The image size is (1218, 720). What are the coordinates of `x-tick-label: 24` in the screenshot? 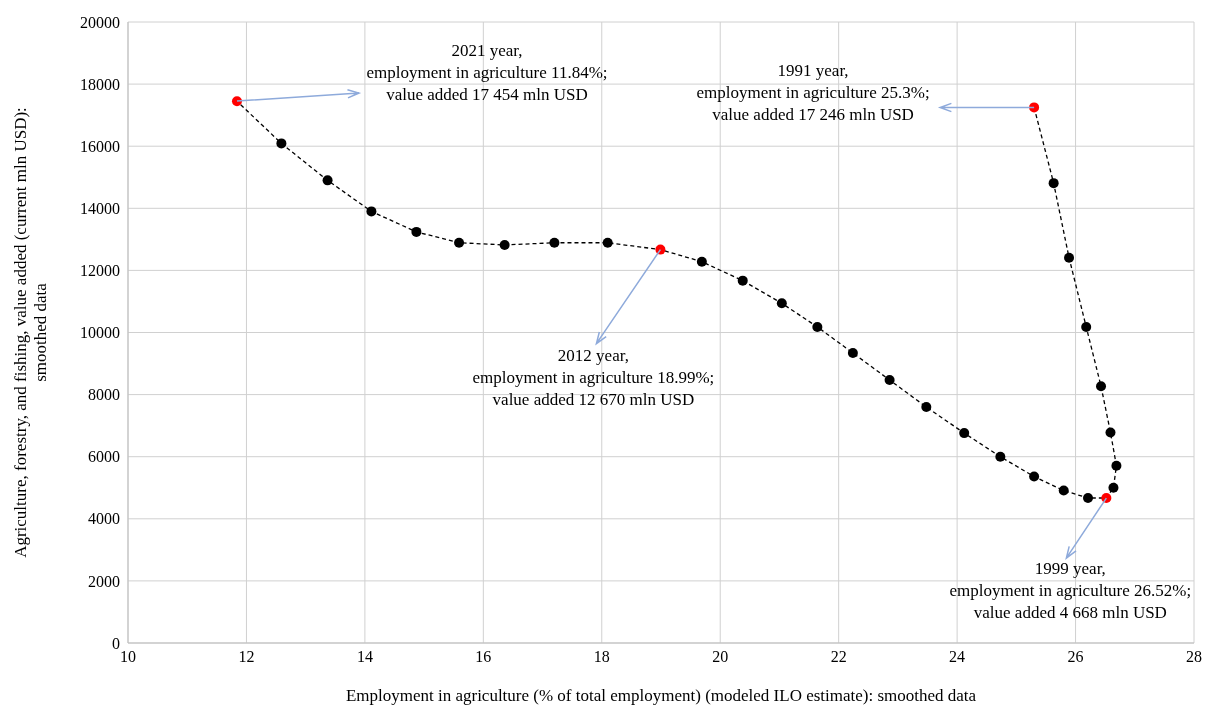 It's located at (957, 657).